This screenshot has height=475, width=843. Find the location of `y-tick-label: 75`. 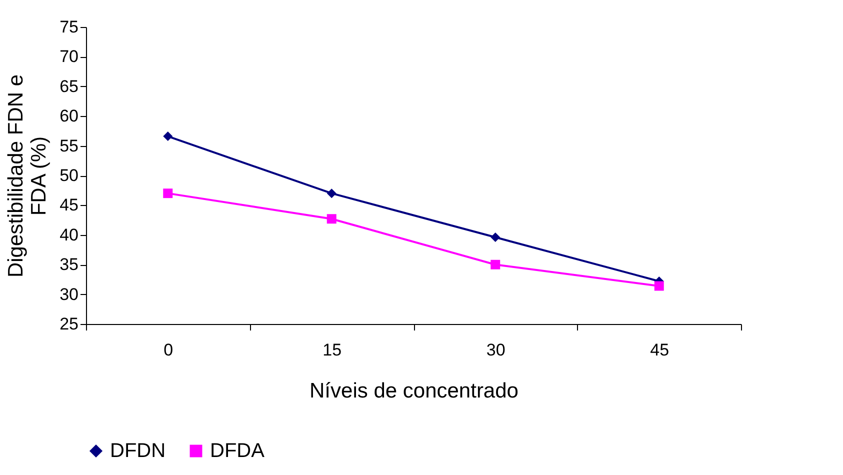

y-tick-label: 75 is located at coordinates (69, 27).